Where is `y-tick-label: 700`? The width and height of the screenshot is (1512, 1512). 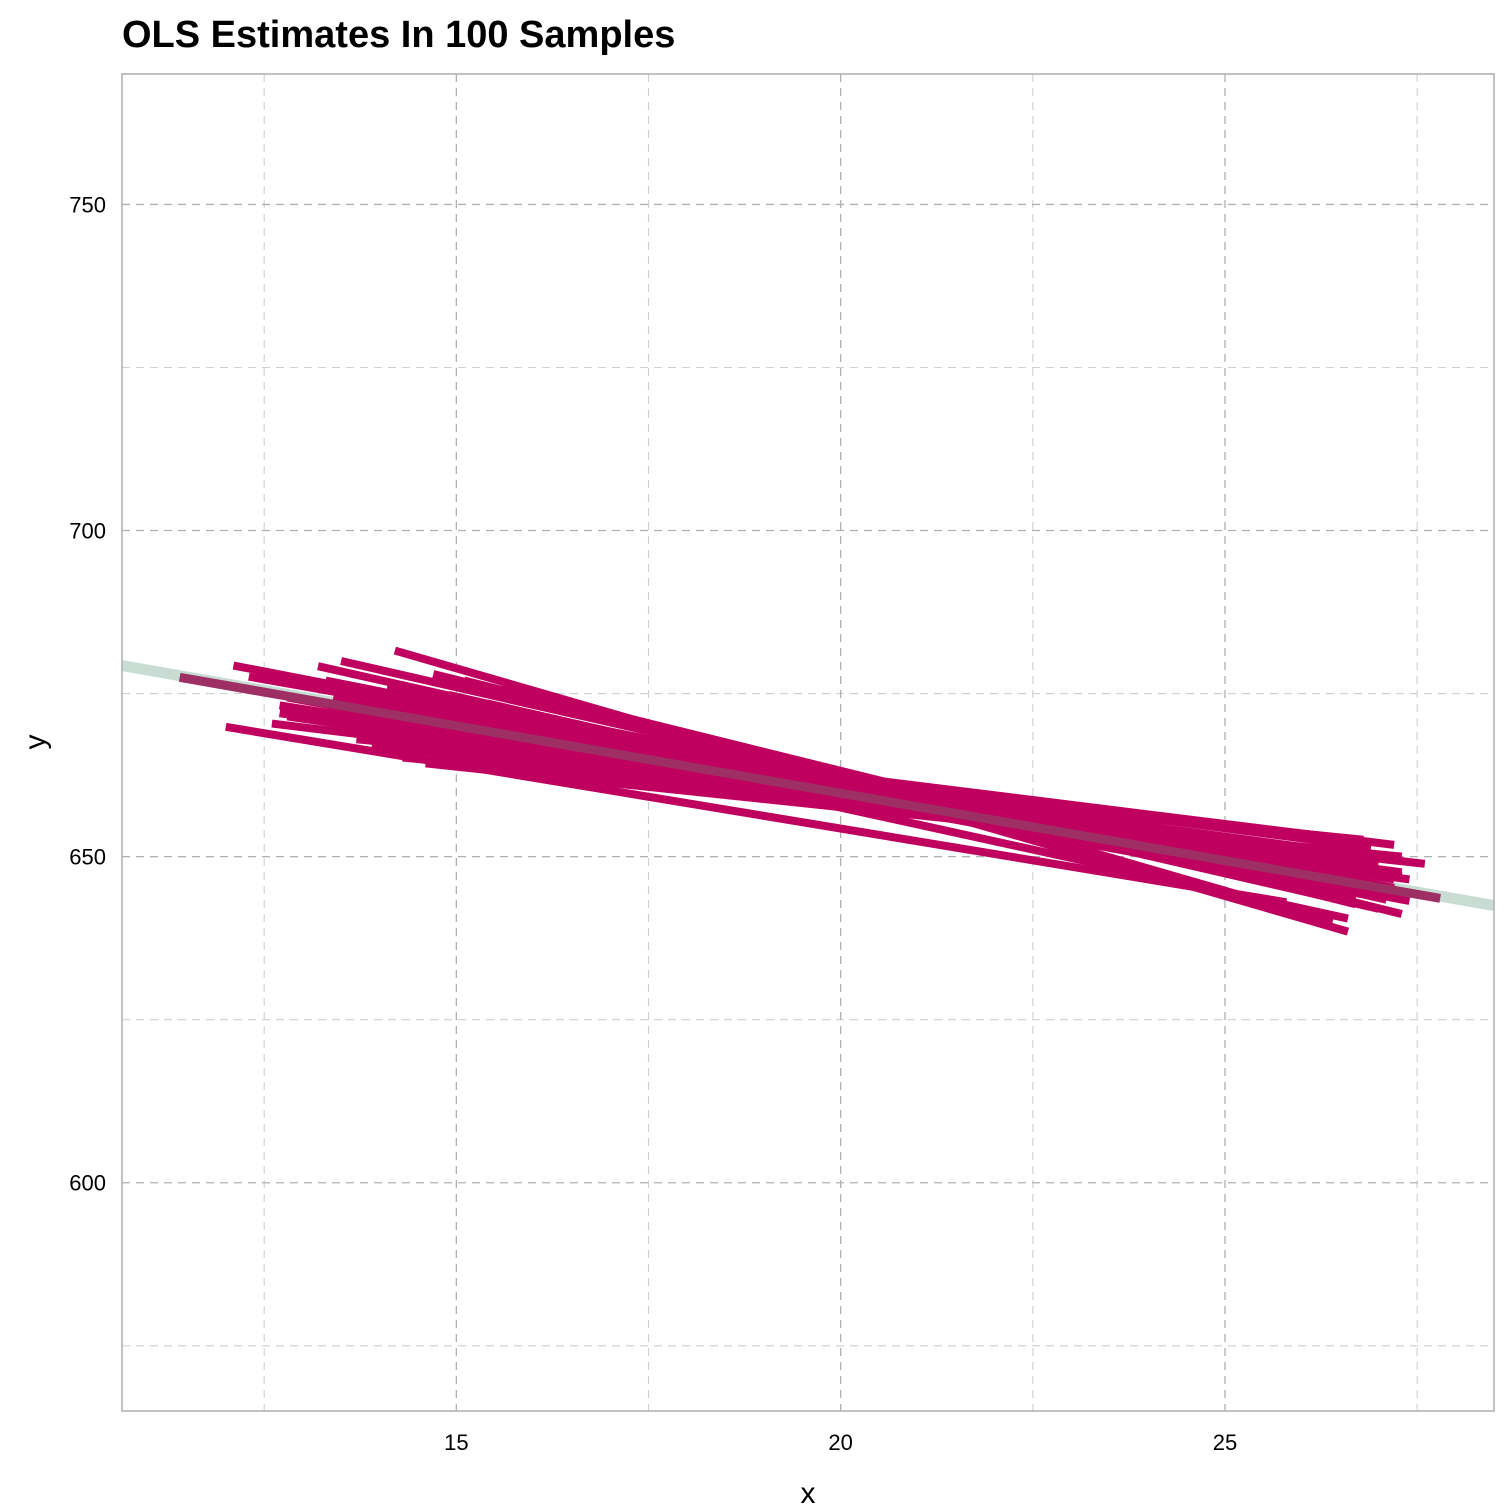
y-tick-label: 700 is located at coordinates (87, 531).